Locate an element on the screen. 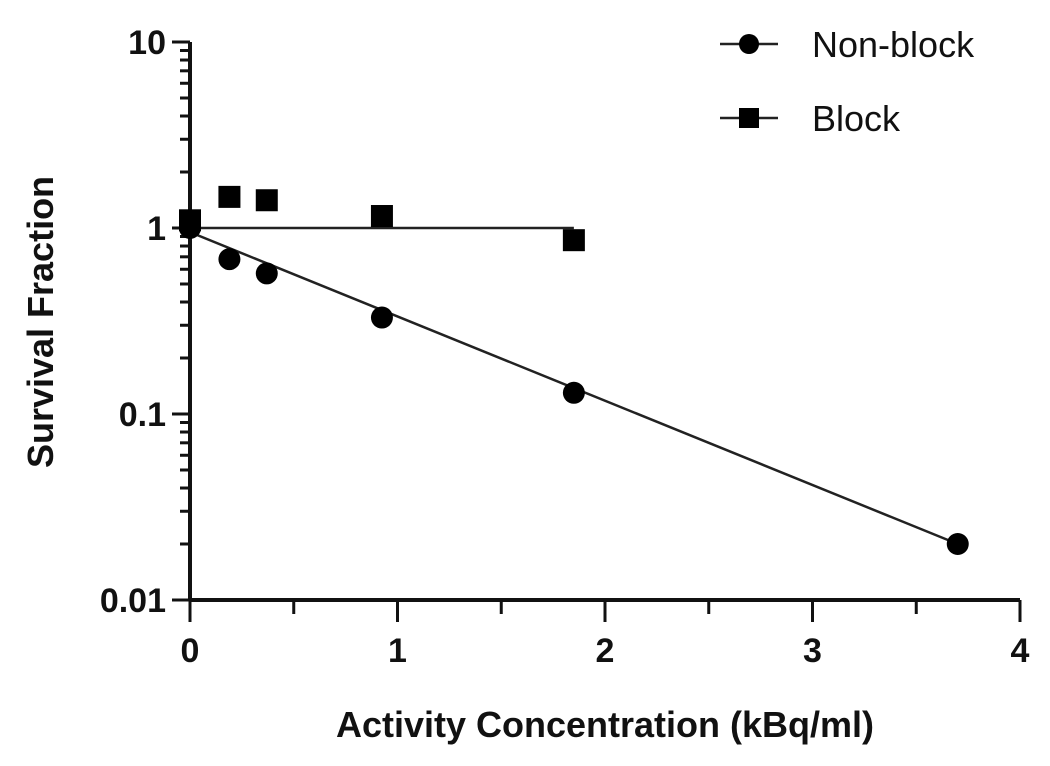 The image size is (1050, 766). legend-label: Non-block is located at coordinates (893, 44).